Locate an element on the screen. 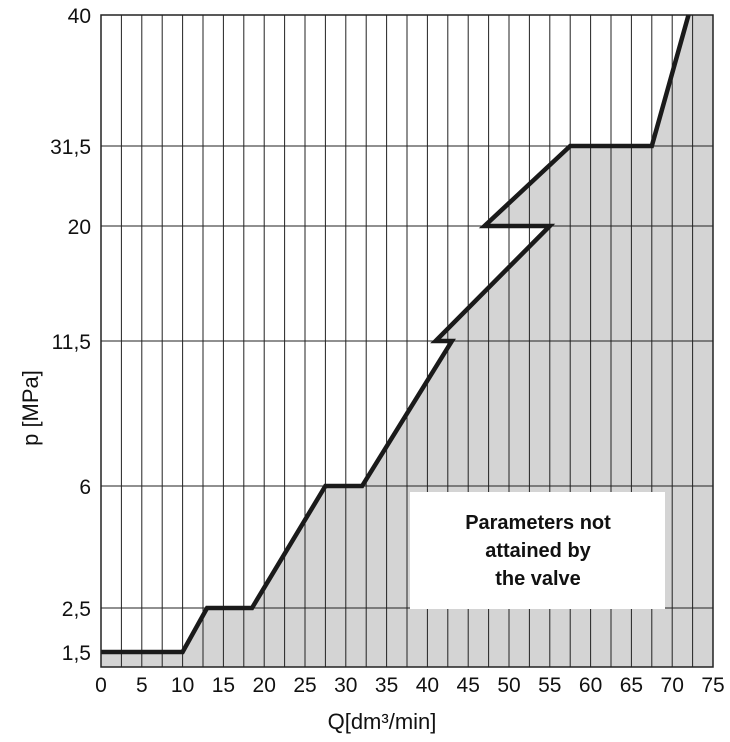 This screenshot has height=742, width=730. x-axis-title: Q[dm³/min] is located at coordinates (382, 721).